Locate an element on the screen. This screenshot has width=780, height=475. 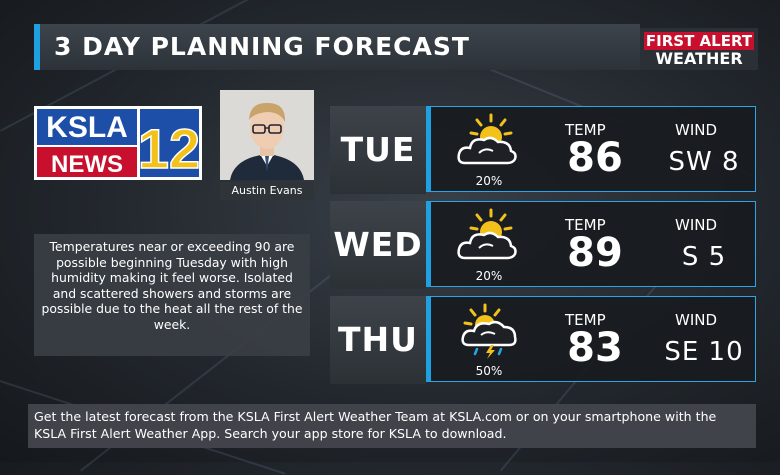
meteorologist-photo is located at coordinates (267, 135).